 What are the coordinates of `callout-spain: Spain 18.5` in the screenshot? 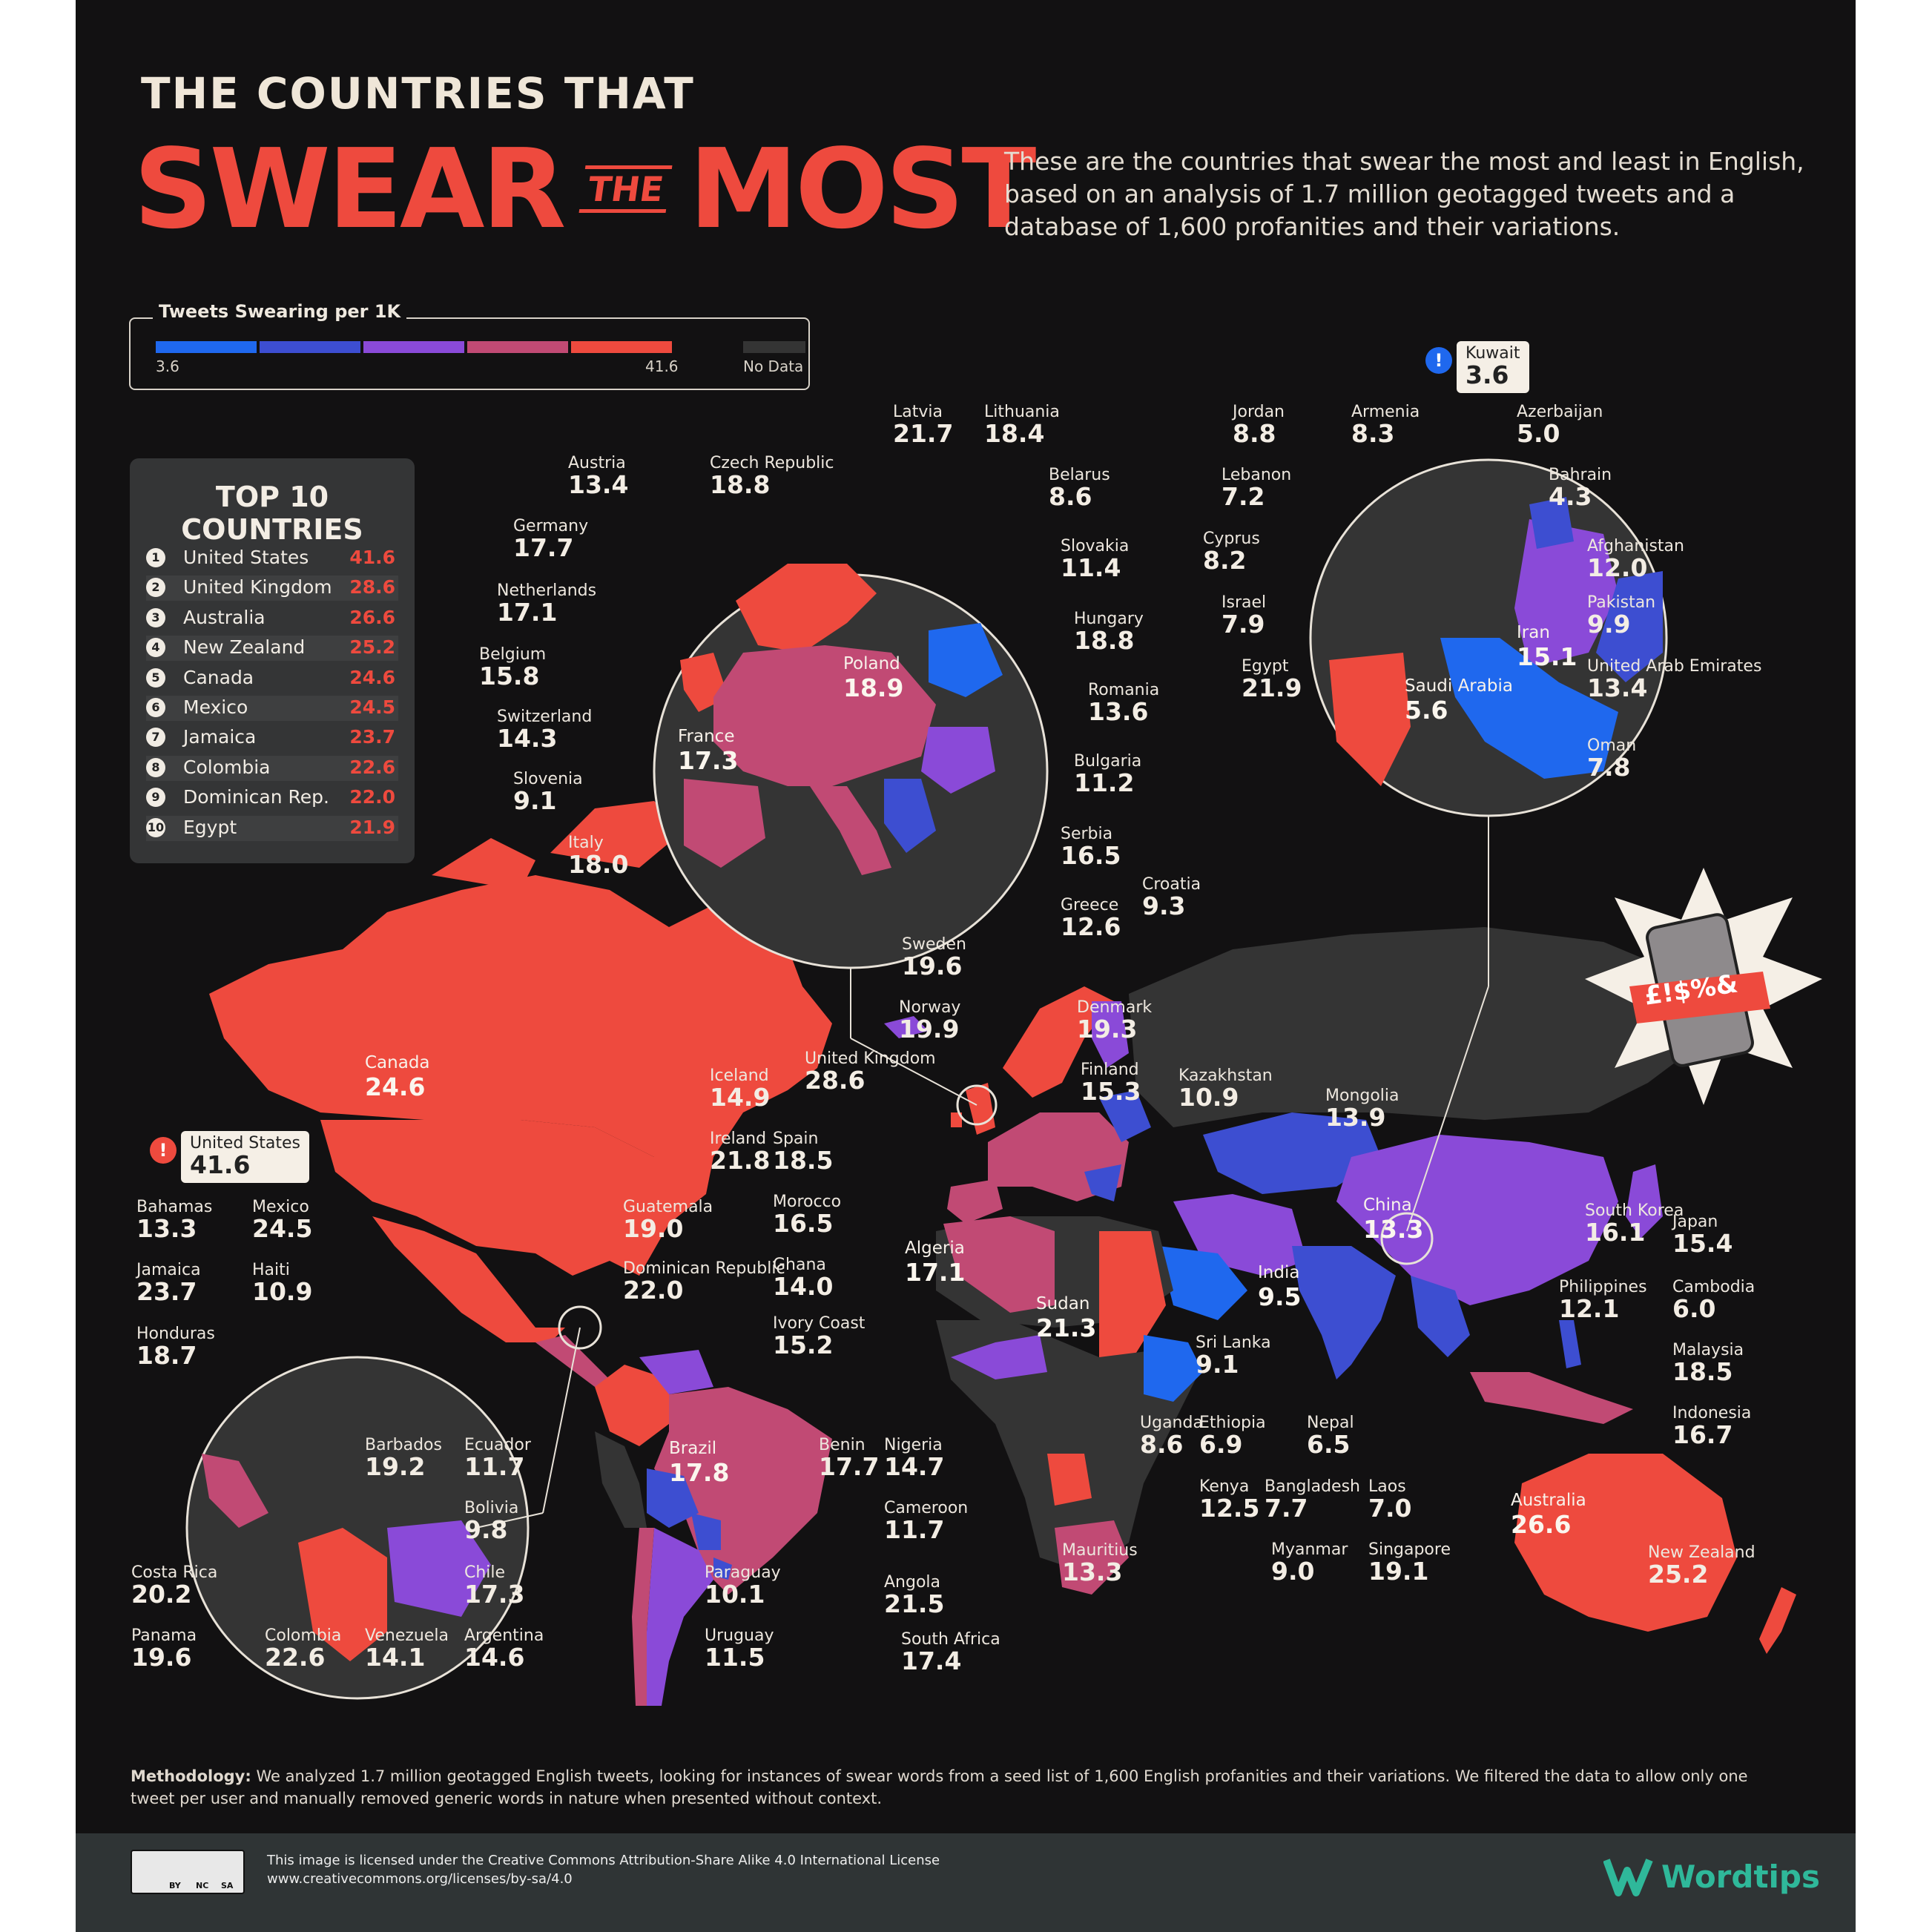 It's located at (803, 1152).